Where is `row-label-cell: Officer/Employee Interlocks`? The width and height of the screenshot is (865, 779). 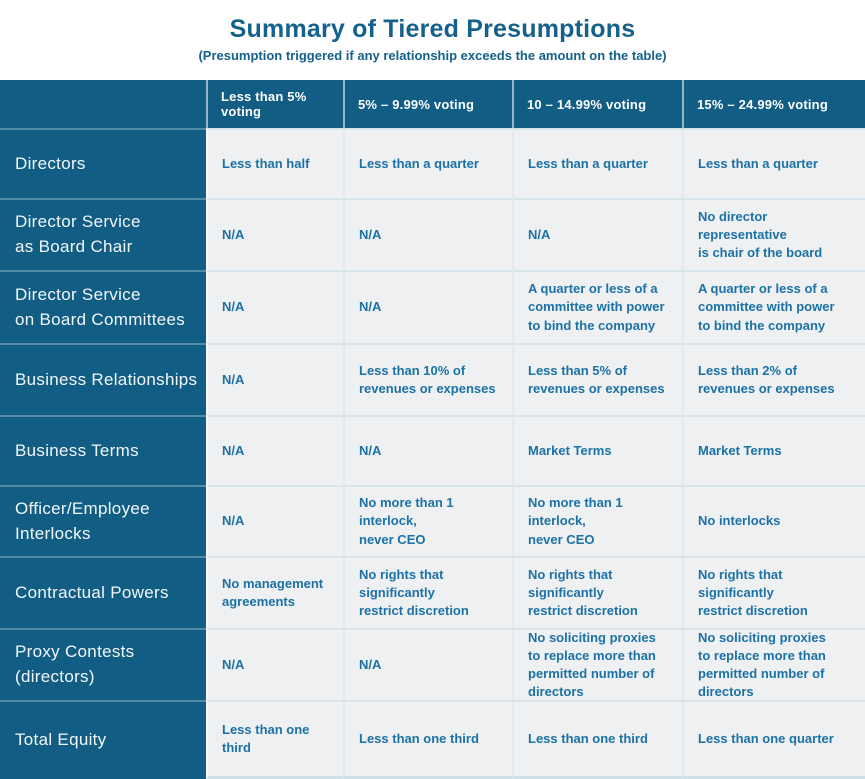
row-label-cell: Officer/Employee Interlocks is located at coordinates (103, 520).